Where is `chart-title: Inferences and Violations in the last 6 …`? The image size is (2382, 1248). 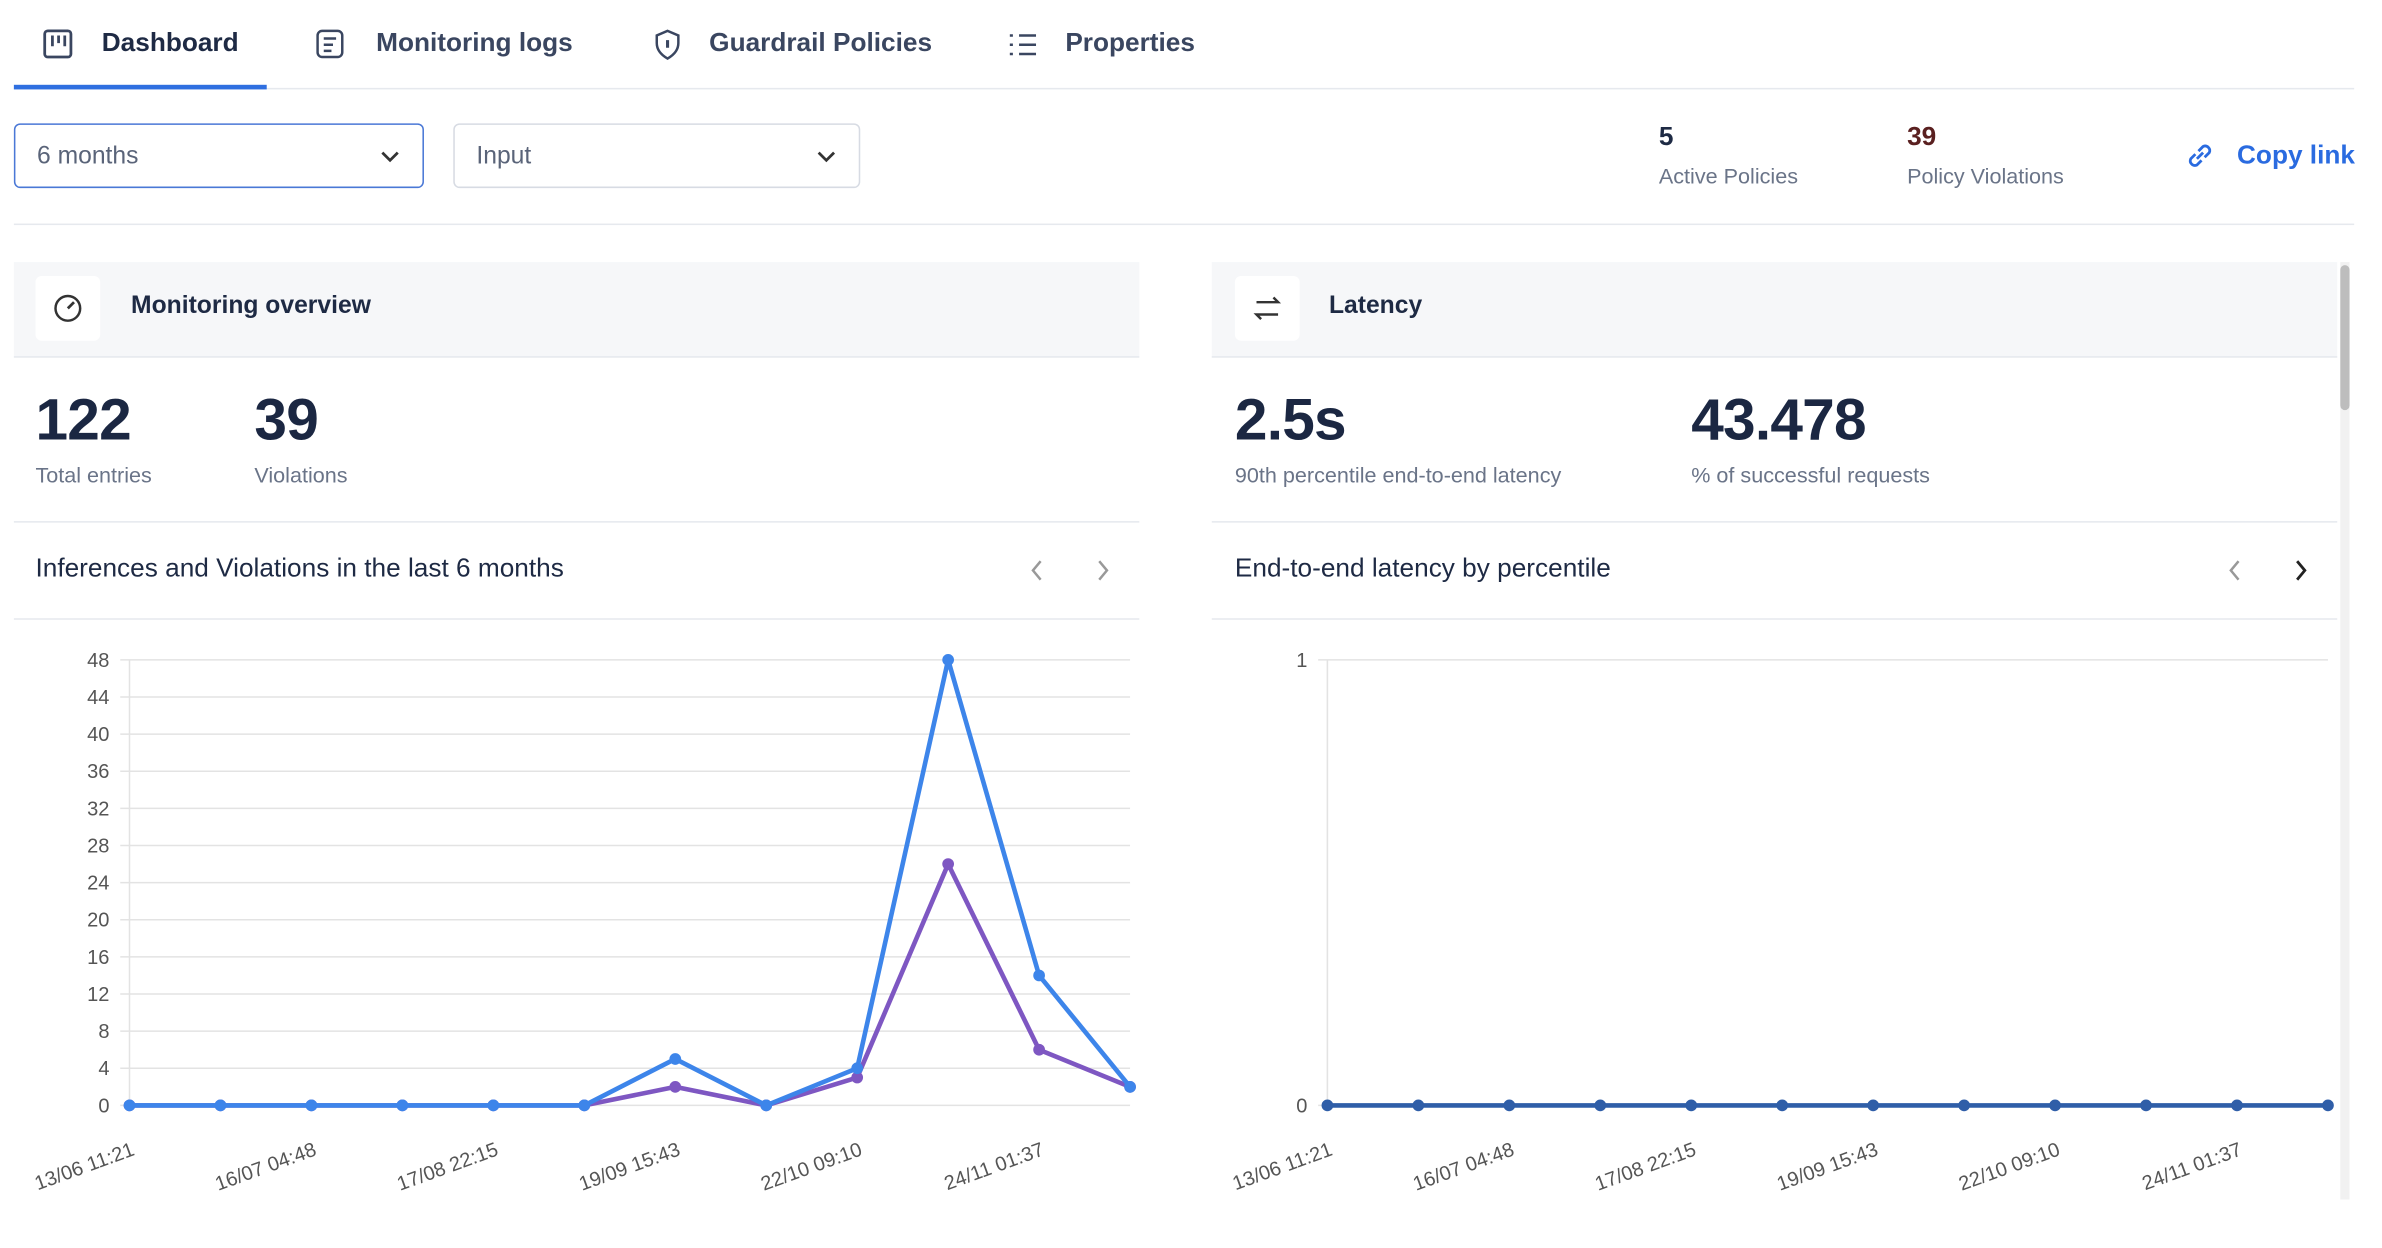
chart-title: Inferences and Violations in the last 6 … is located at coordinates (299, 568).